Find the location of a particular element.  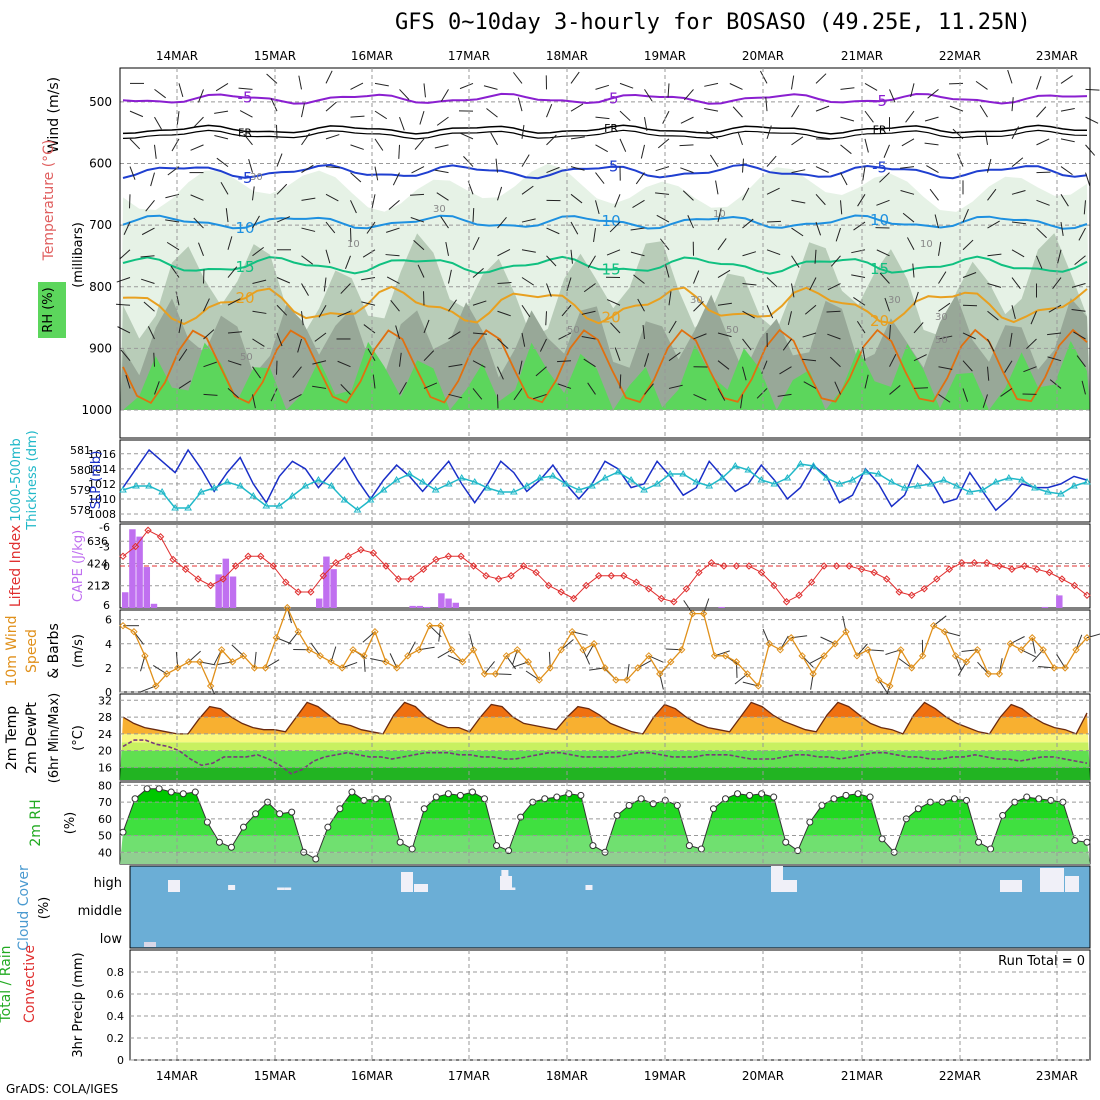

cloud-low-bar is located at coordinates (150, 944).